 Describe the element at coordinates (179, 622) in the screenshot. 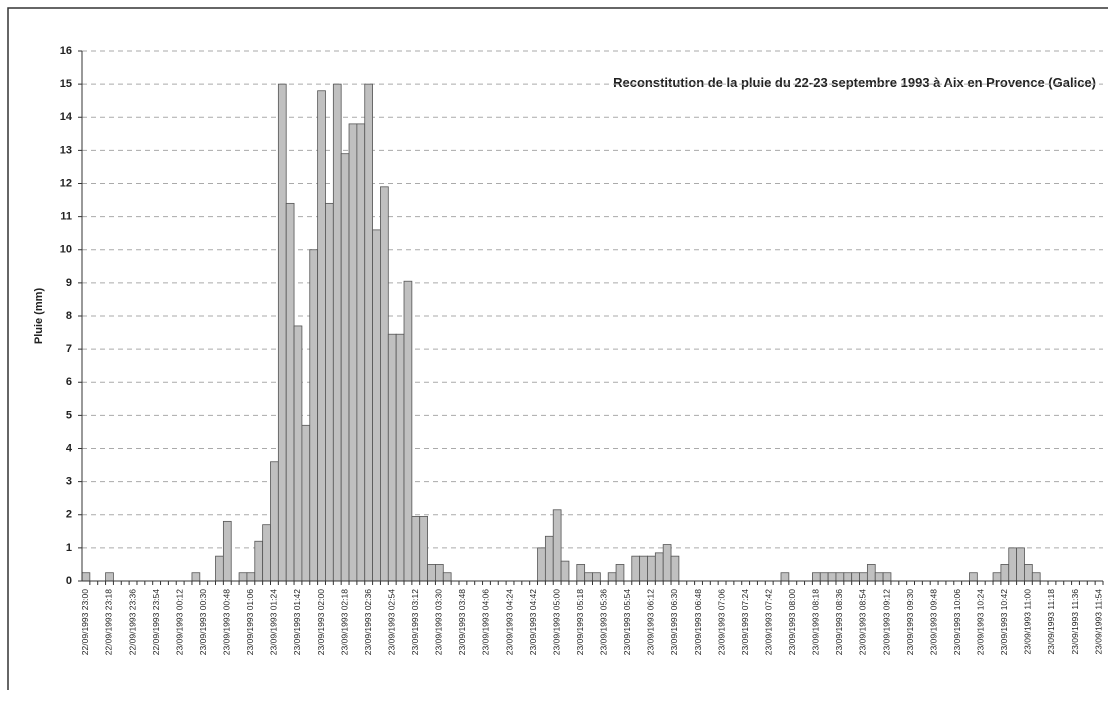

I see `x-tick-label: 23/09/1993 00:12` at that location.